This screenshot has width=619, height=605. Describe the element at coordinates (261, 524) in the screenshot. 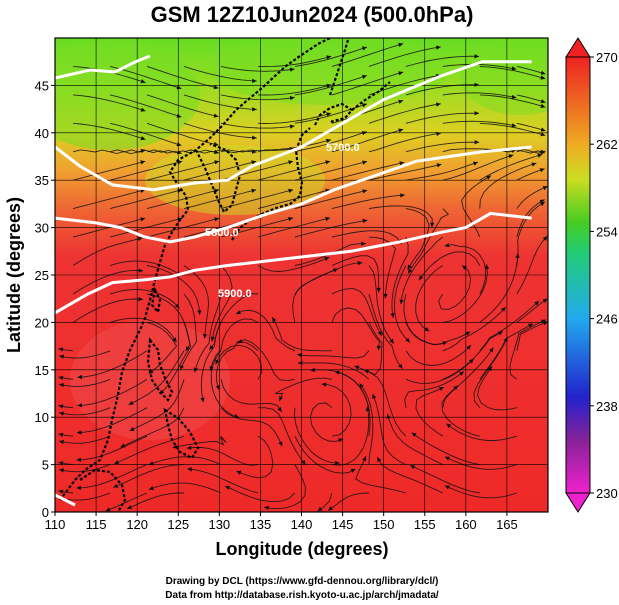

I see `x-tick-label: 135` at that location.